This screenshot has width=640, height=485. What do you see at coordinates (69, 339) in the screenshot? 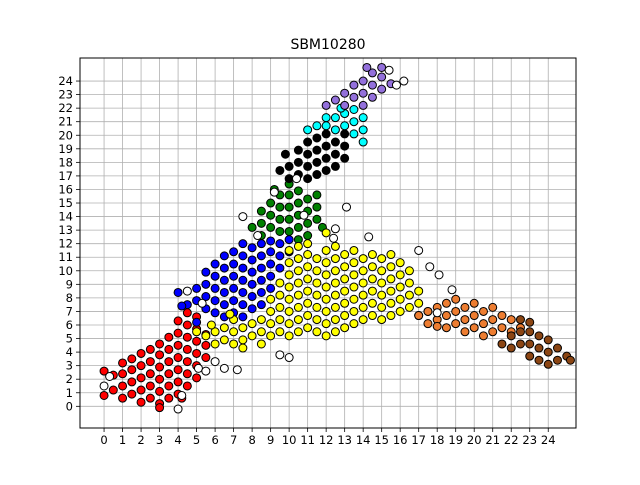
I see `y-tick-label: 5` at bounding box center [69, 339].